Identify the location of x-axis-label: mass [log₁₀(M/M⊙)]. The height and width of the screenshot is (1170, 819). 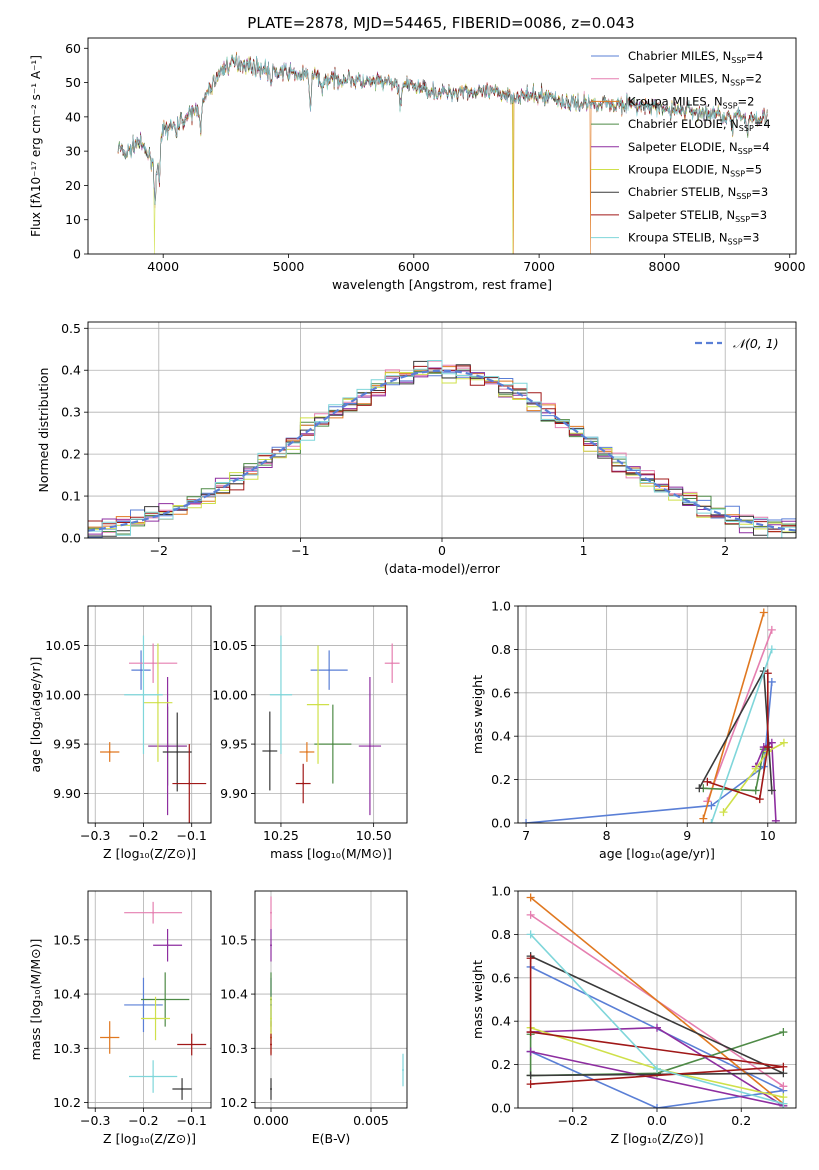
(331, 853).